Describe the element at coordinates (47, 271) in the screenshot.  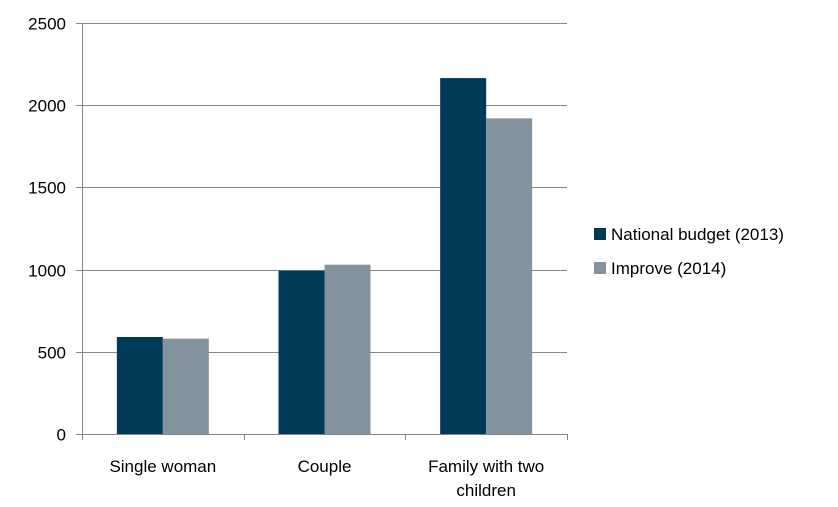
I see `y-tick-label: 1000` at that location.